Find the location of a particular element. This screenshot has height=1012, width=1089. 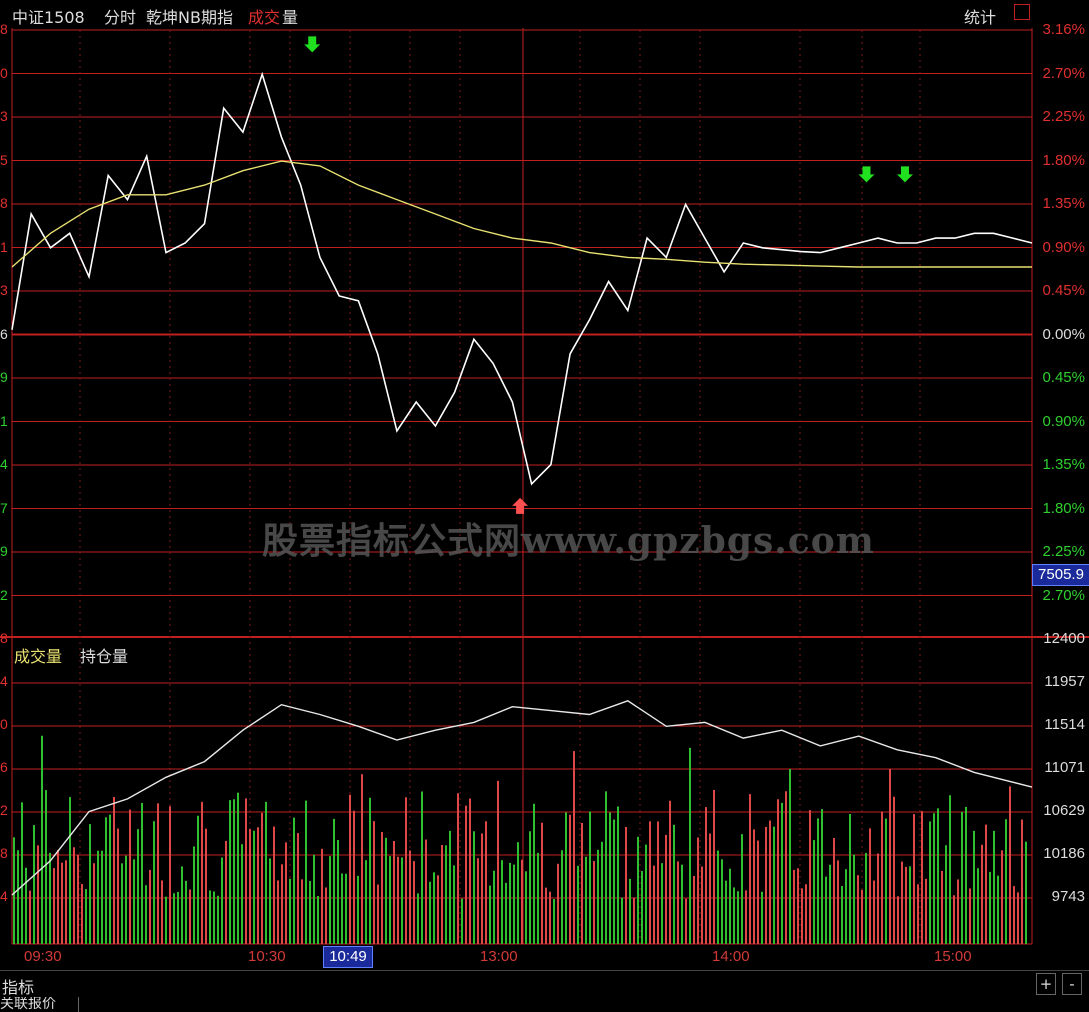

price-left-tick: 5 is located at coordinates (4, 159).